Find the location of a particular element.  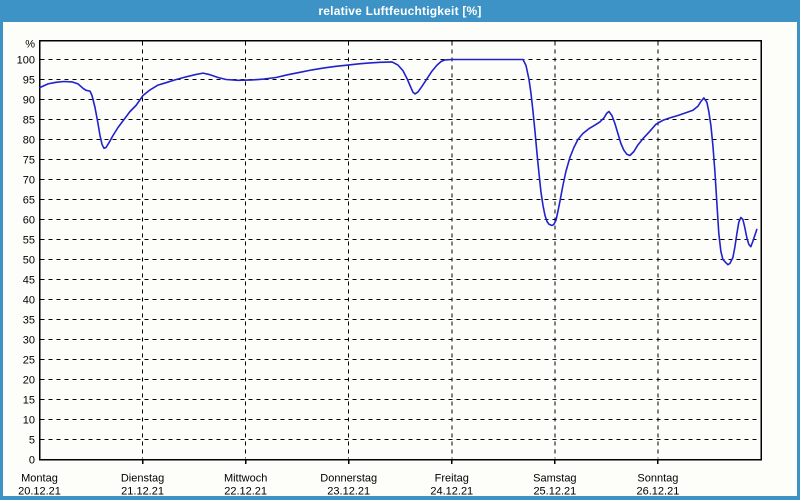

x-day-name-6: Sonntag is located at coordinates (657, 479).